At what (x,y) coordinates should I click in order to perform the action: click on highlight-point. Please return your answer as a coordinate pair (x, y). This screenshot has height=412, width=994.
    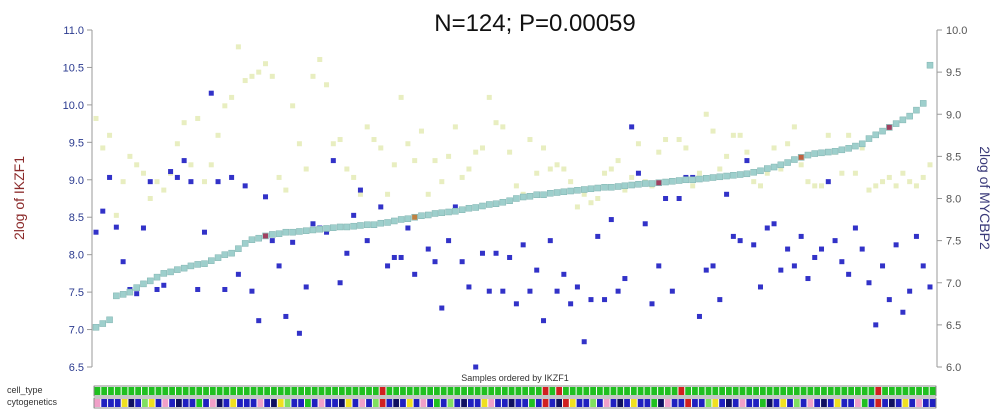
    Looking at the image, I should click on (415, 217).